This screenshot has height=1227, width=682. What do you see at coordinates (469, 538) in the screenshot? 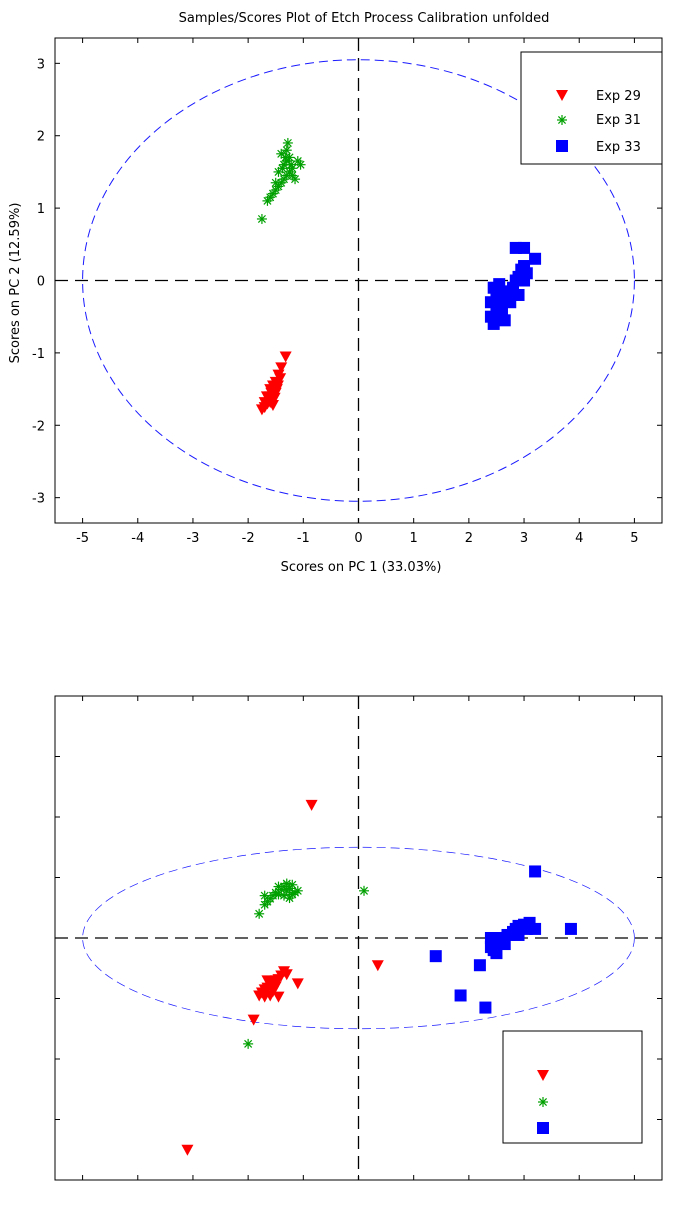
I see `x-tick-label: 2` at bounding box center [469, 538].